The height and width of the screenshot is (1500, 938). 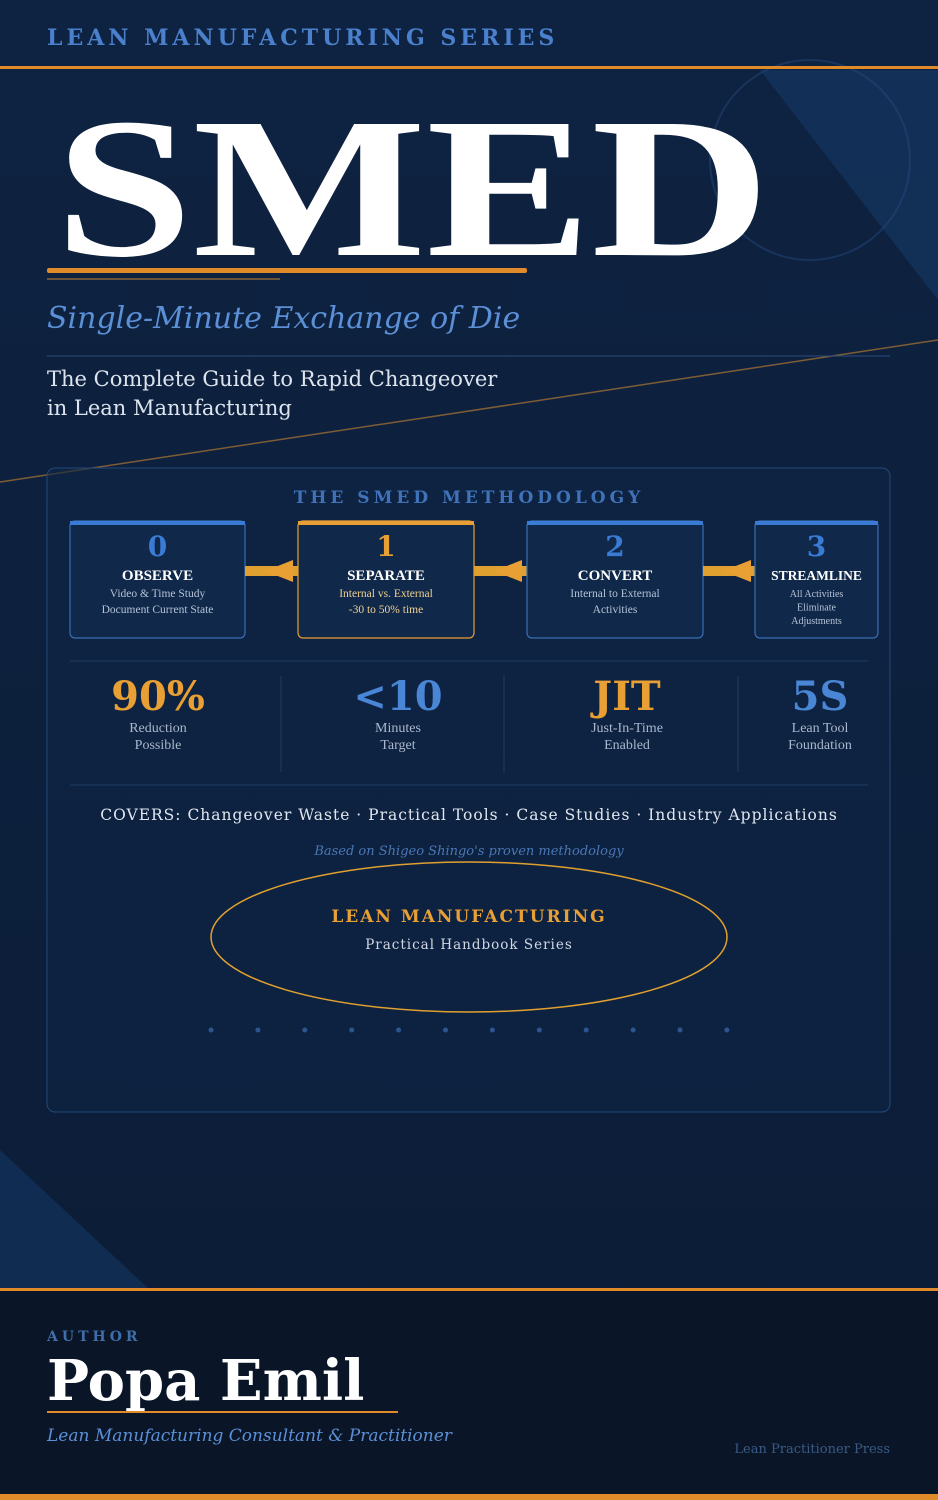 What do you see at coordinates (625, 696) in the screenshot?
I see `stat-value: JIT` at bounding box center [625, 696].